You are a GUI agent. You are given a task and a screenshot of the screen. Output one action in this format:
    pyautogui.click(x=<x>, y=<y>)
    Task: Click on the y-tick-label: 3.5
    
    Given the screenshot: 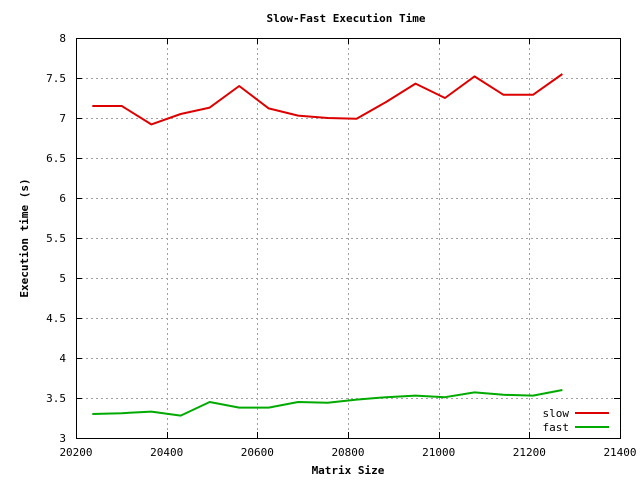 What is the action you would take?
    pyautogui.click(x=56, y=398)
    